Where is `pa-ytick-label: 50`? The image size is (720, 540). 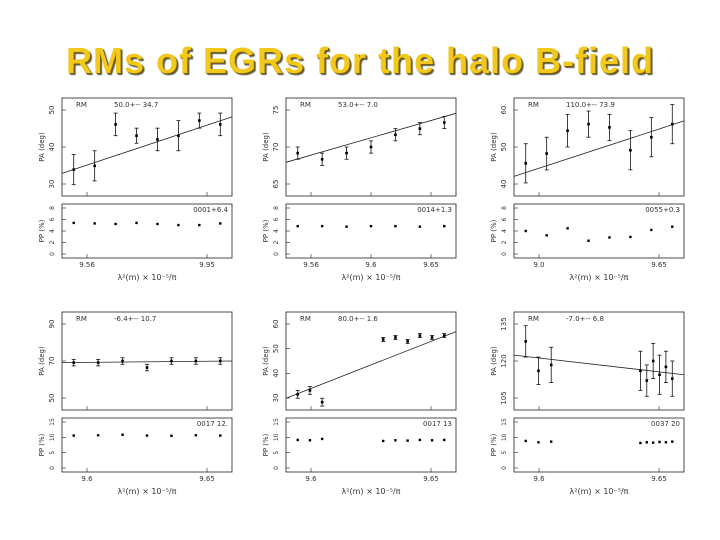
pa-ytick-label: 50 is located at coordinates (52, 110).